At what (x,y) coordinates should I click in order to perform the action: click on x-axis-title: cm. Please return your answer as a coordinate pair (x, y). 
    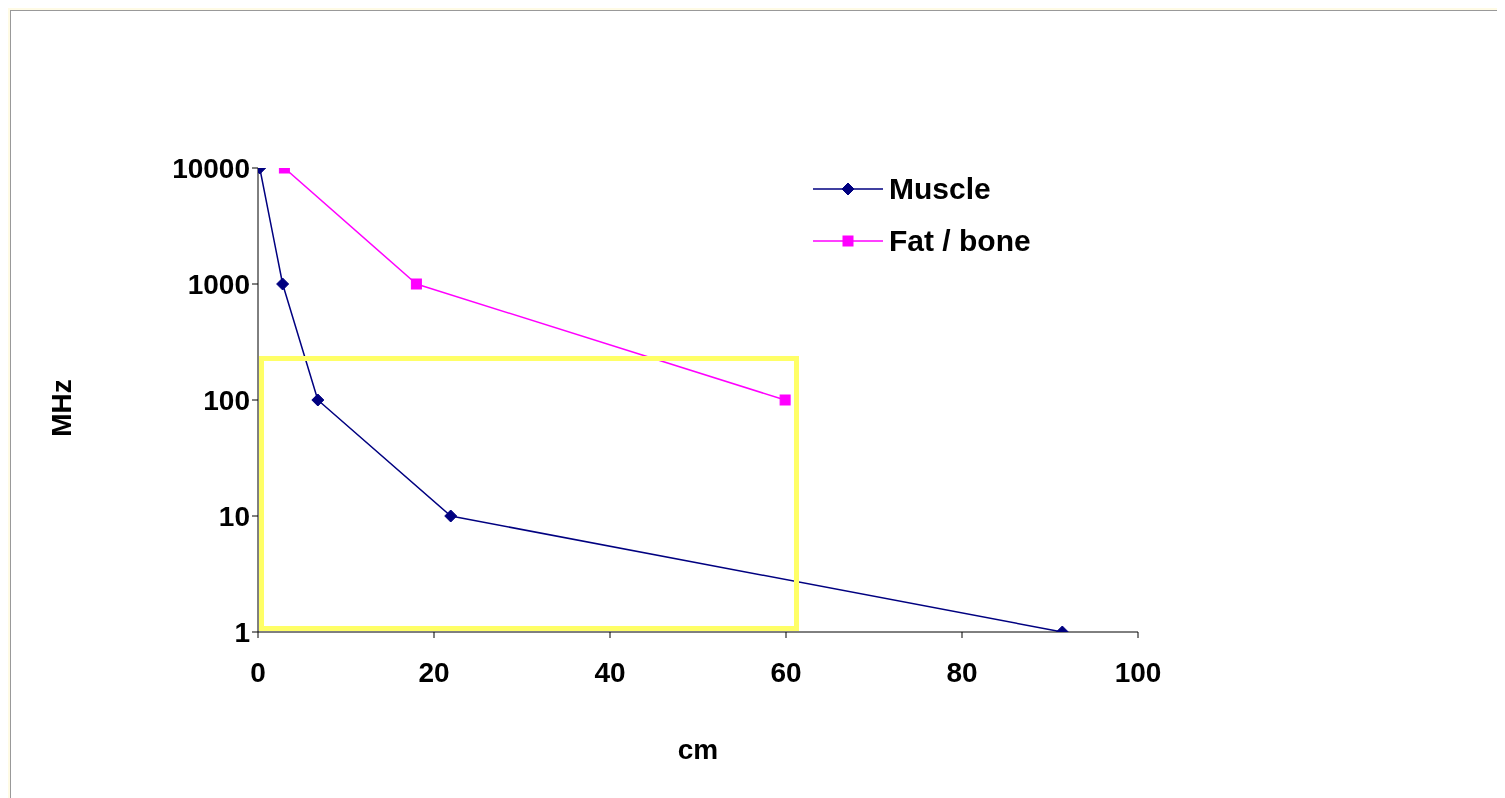
    Looking at the image, I should click on (698, 750).